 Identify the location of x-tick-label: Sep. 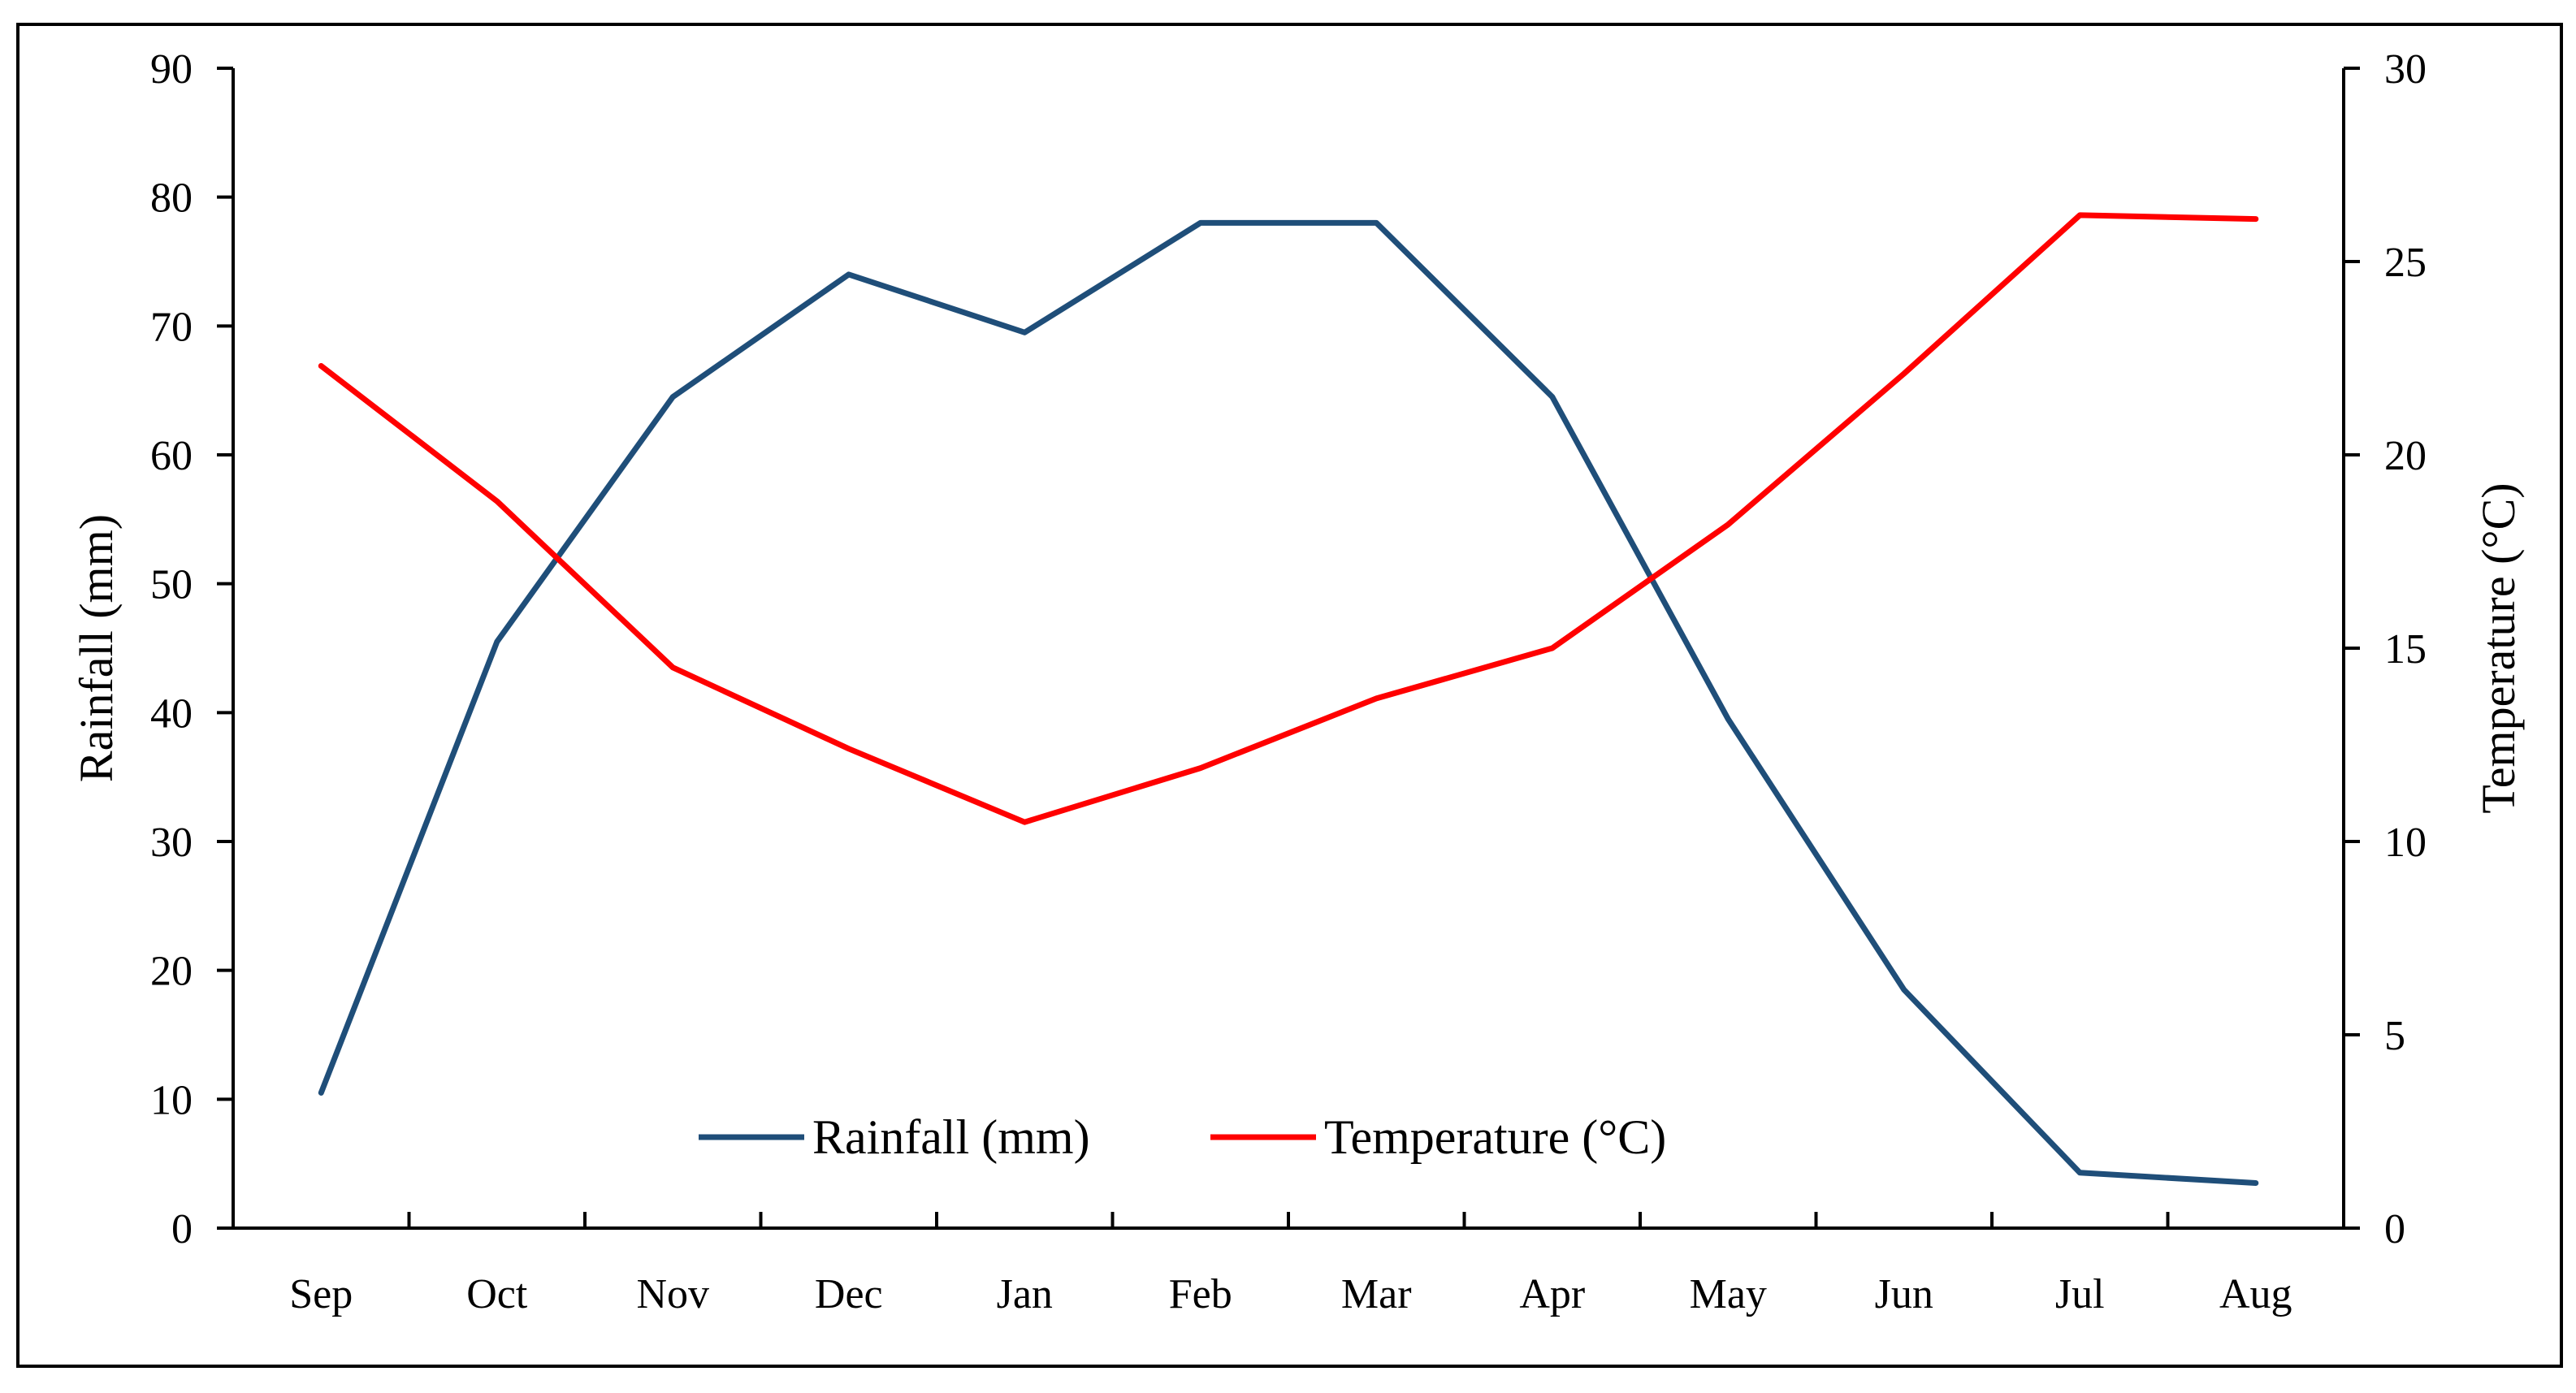
(321, 1294).